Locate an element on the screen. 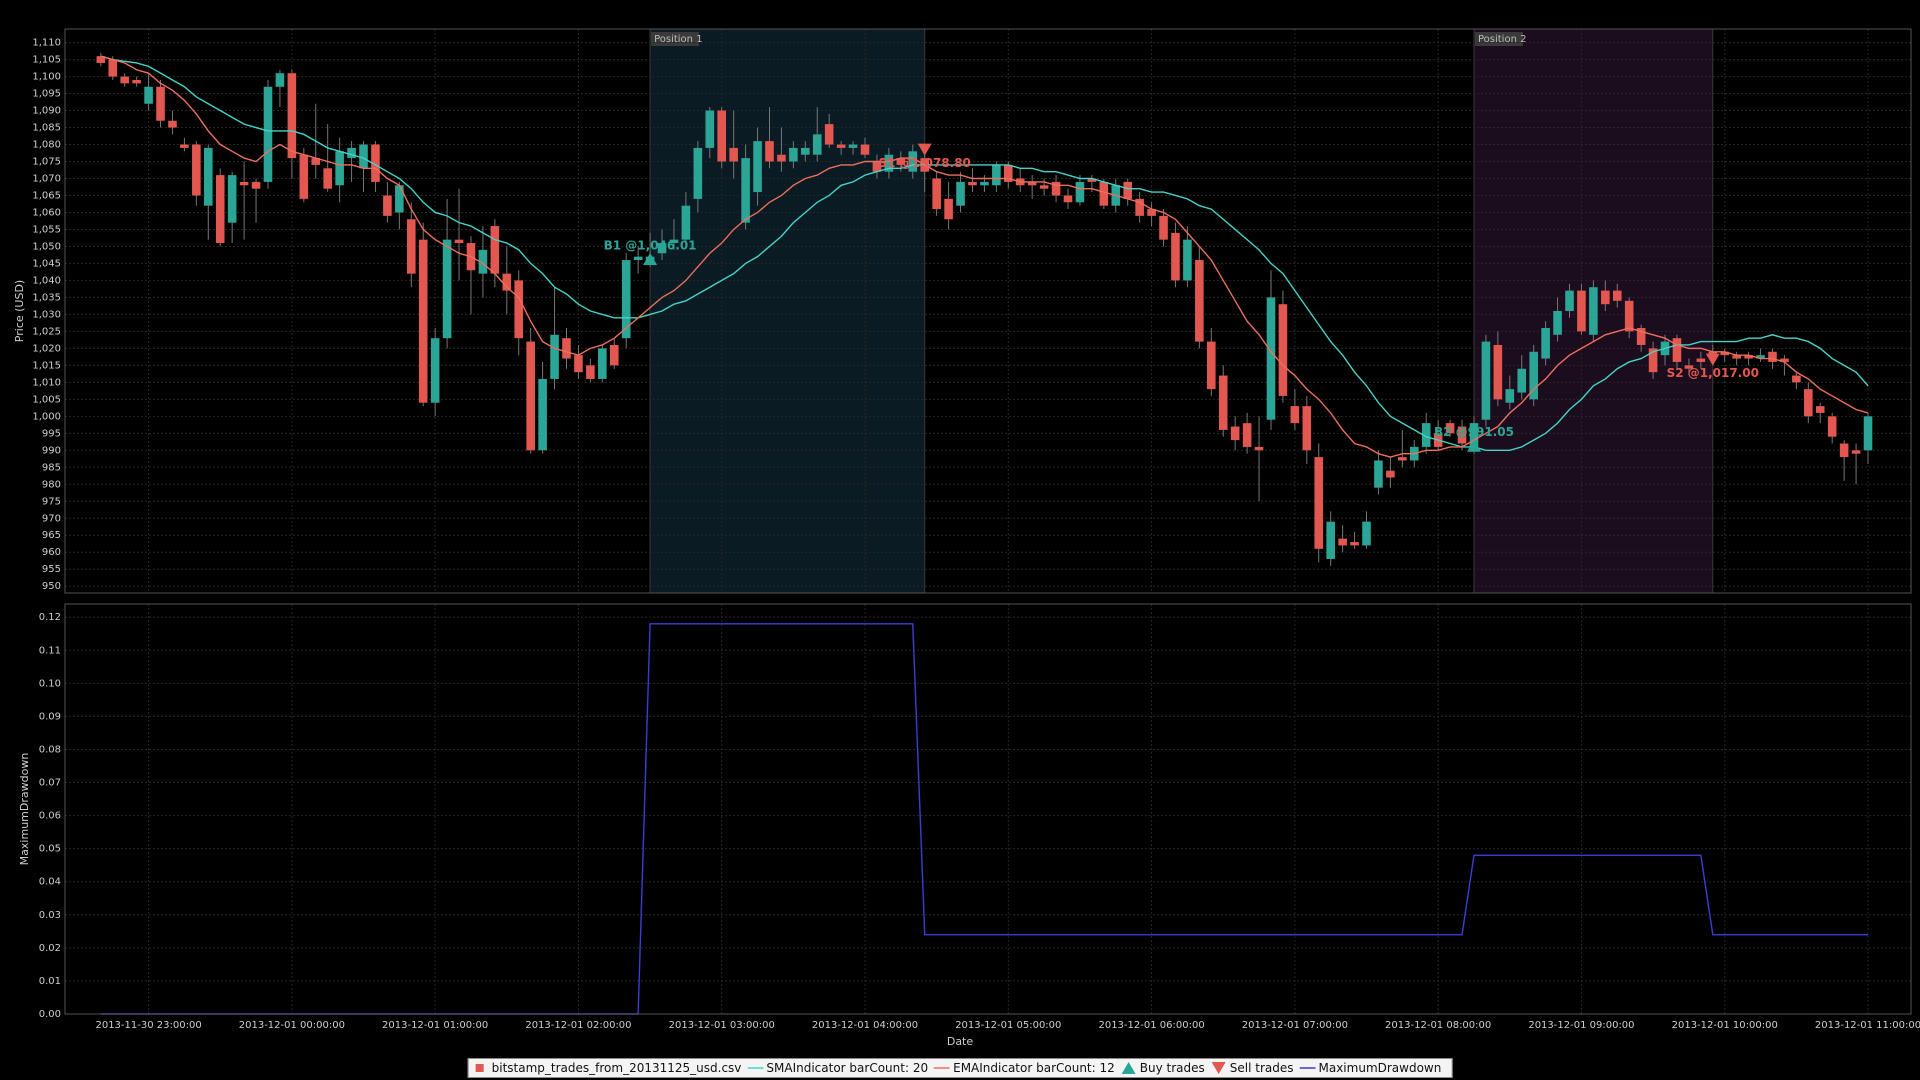 The image size is (1920, 1080). y-tick-label: 0.09 is located at coordinates (50, 716).